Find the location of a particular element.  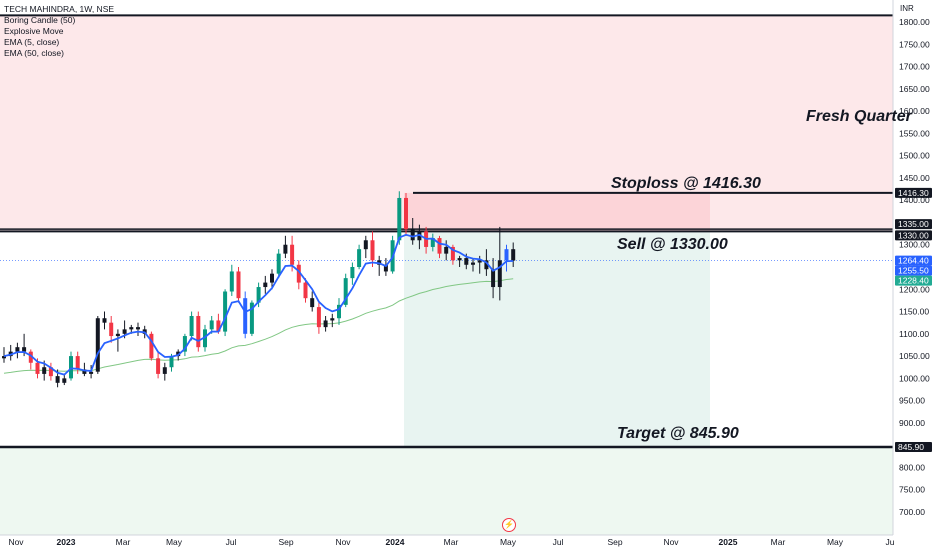

x-tick-label: 2025 is located at coordinates (728, 542).